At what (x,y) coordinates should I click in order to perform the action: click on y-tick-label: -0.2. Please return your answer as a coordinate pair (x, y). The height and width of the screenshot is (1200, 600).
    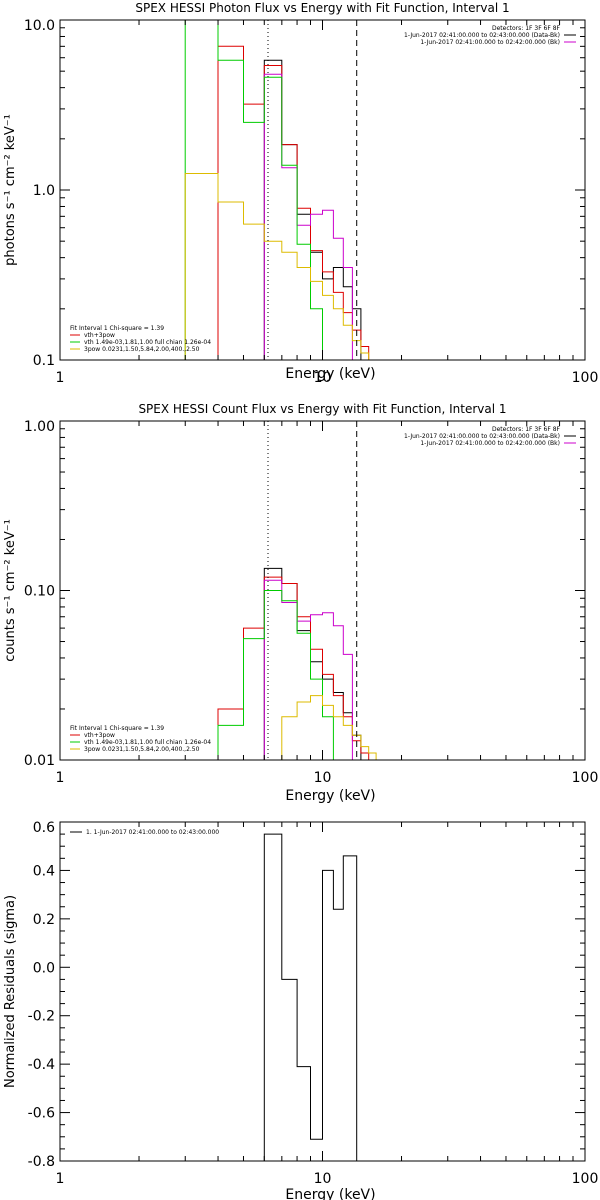
    Looking at the image, I should click on (41, 1017).